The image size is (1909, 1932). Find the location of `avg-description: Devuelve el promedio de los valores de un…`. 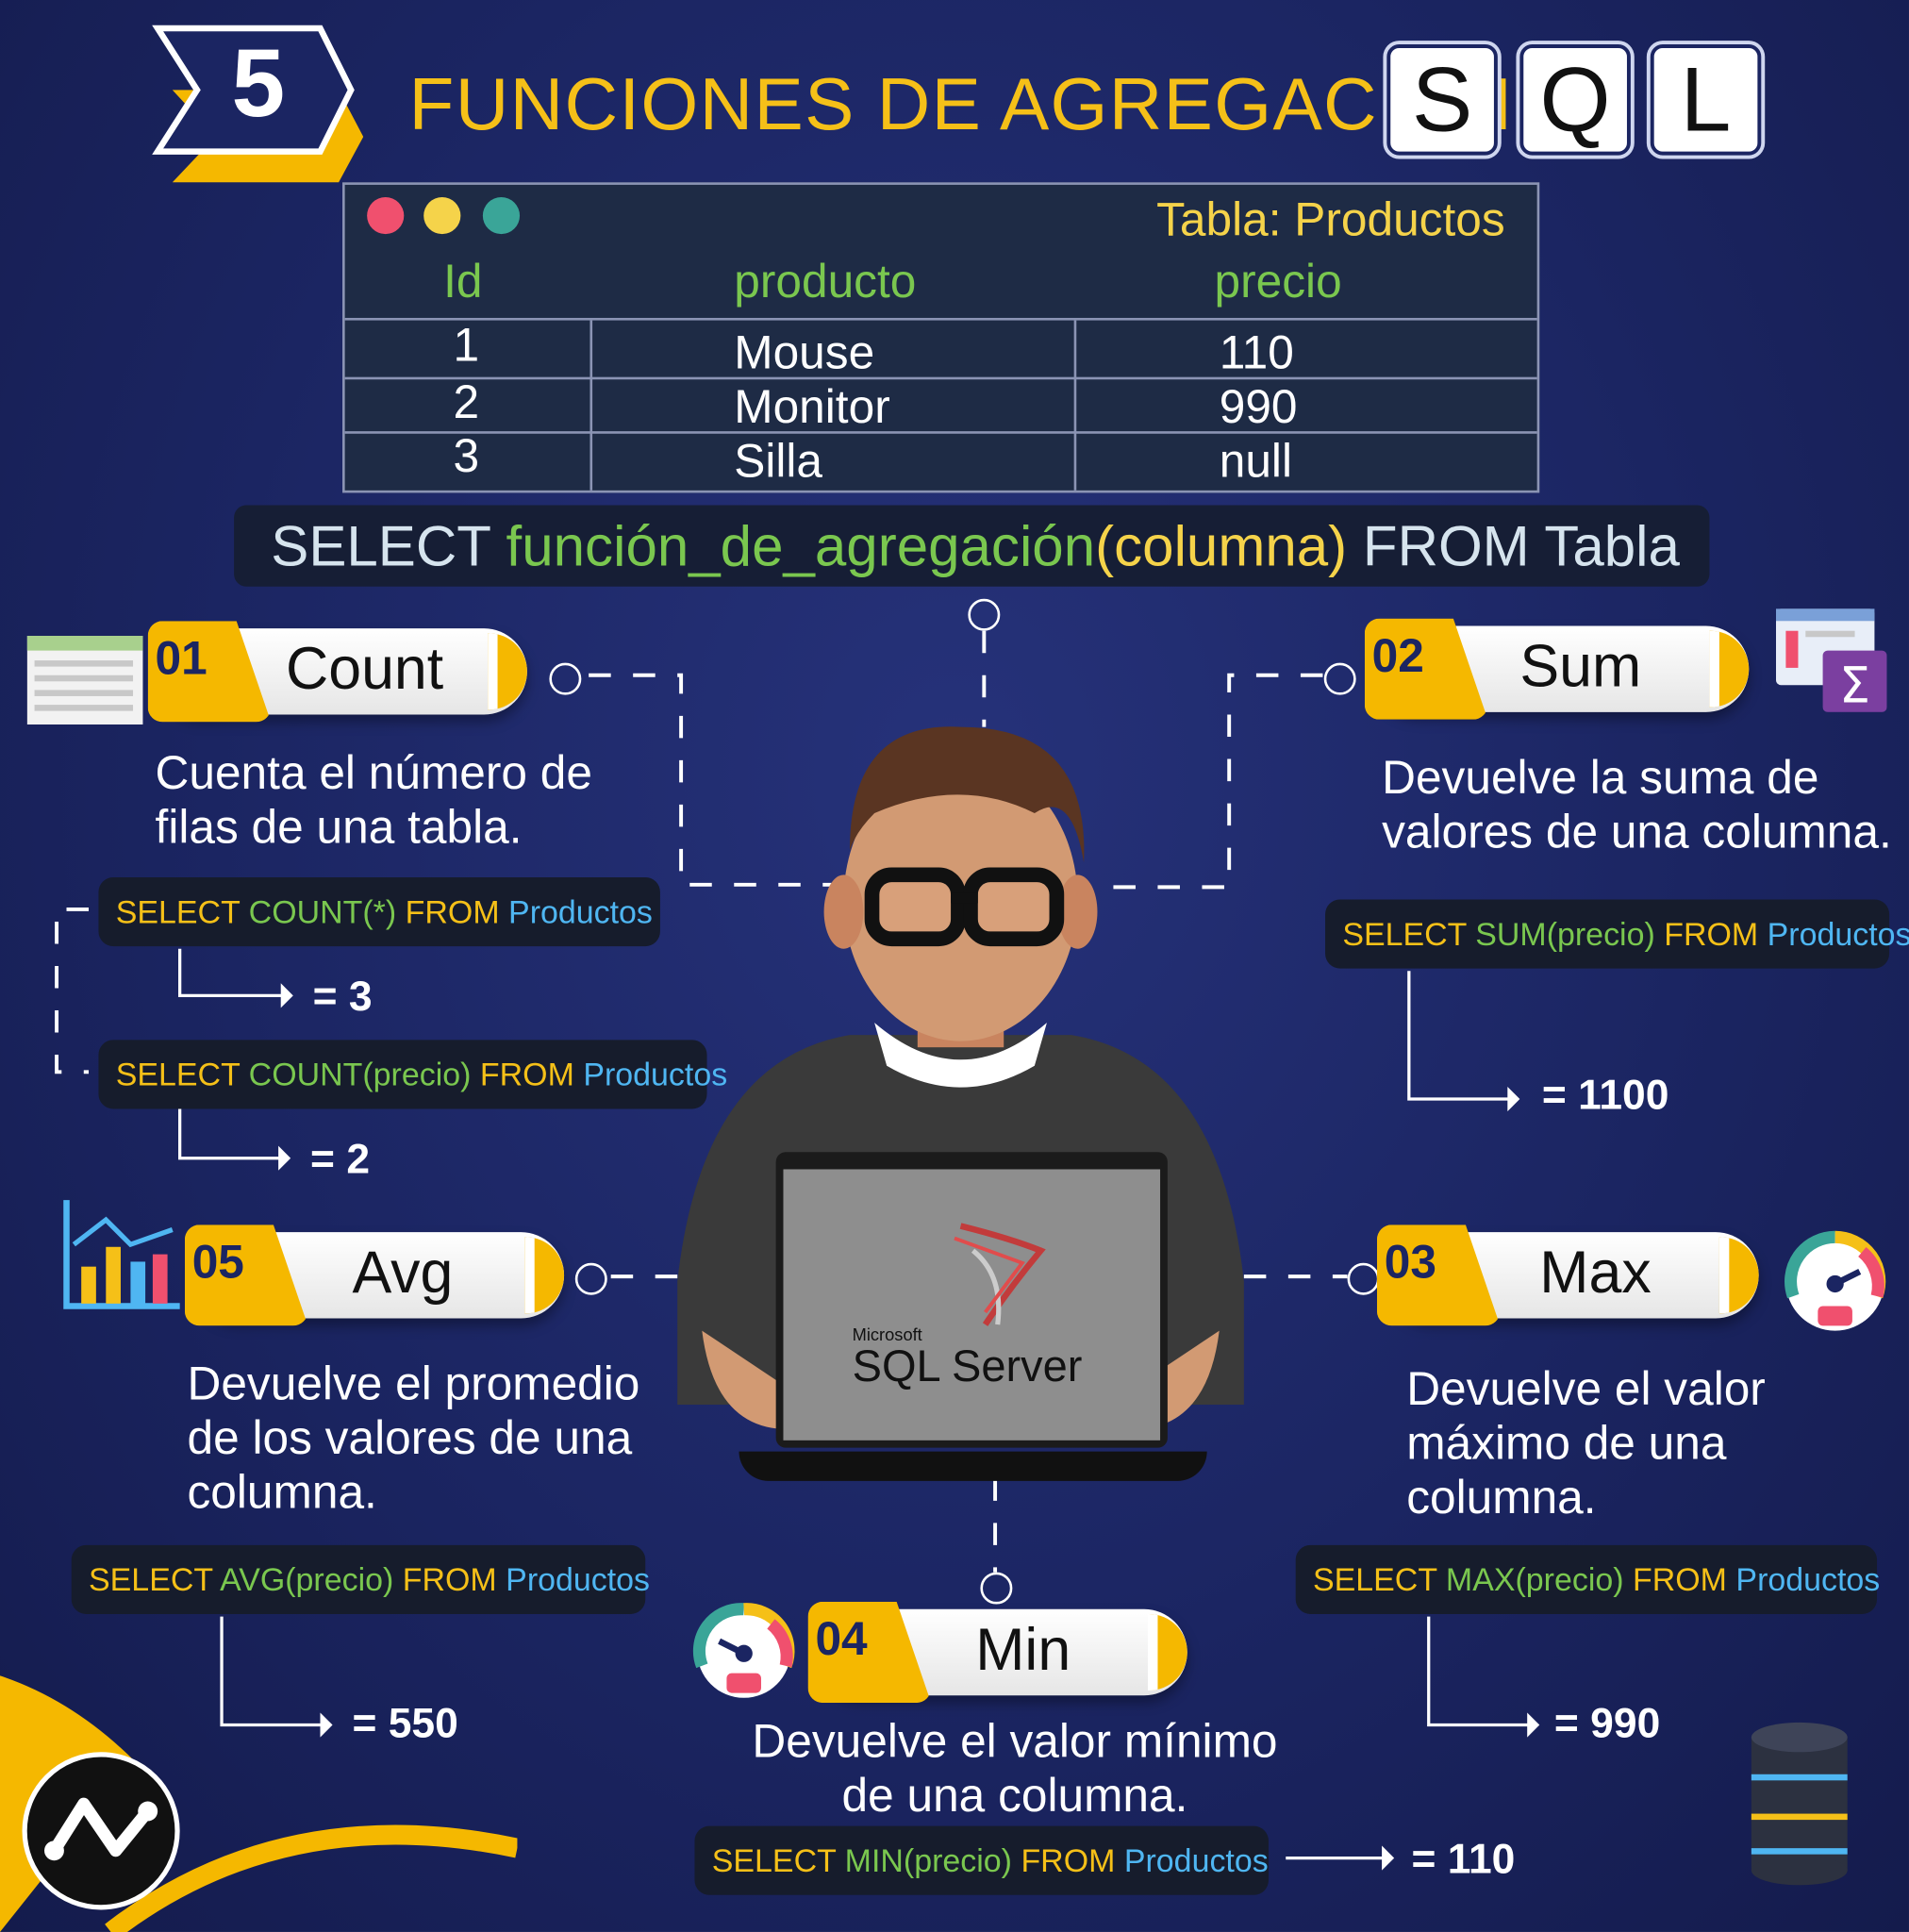

avg-description: Devuelve el promedio de los valores de un… is located at coordinates (414, 1439).